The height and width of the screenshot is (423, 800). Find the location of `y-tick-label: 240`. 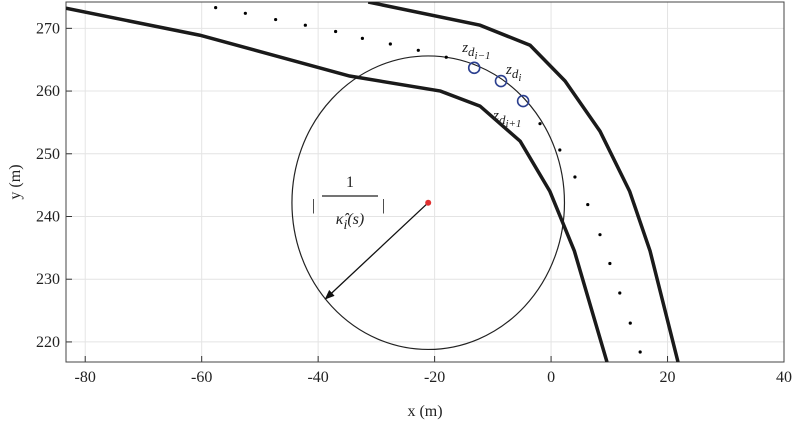

y-tick-label: 240 is located at coordinates (48, 216).